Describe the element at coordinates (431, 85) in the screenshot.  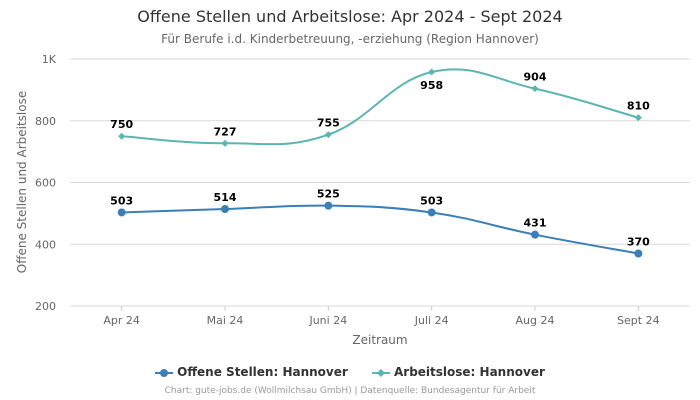
I see `data-label: 958` at that location.